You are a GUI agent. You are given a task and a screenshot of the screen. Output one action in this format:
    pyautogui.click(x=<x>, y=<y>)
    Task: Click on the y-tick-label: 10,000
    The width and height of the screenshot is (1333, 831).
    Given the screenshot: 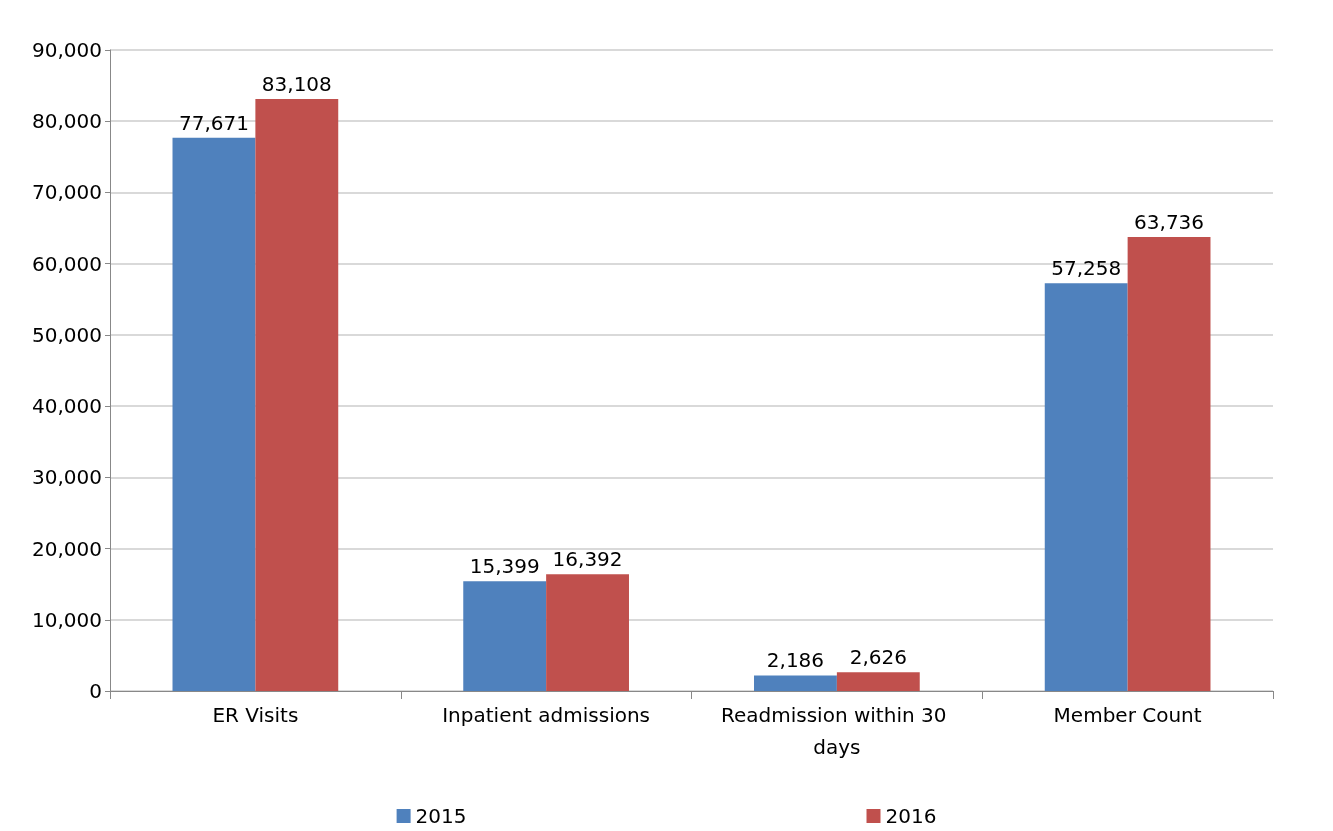 What is the action you would take?
    pyautogui.click(x=67, y=619)
    